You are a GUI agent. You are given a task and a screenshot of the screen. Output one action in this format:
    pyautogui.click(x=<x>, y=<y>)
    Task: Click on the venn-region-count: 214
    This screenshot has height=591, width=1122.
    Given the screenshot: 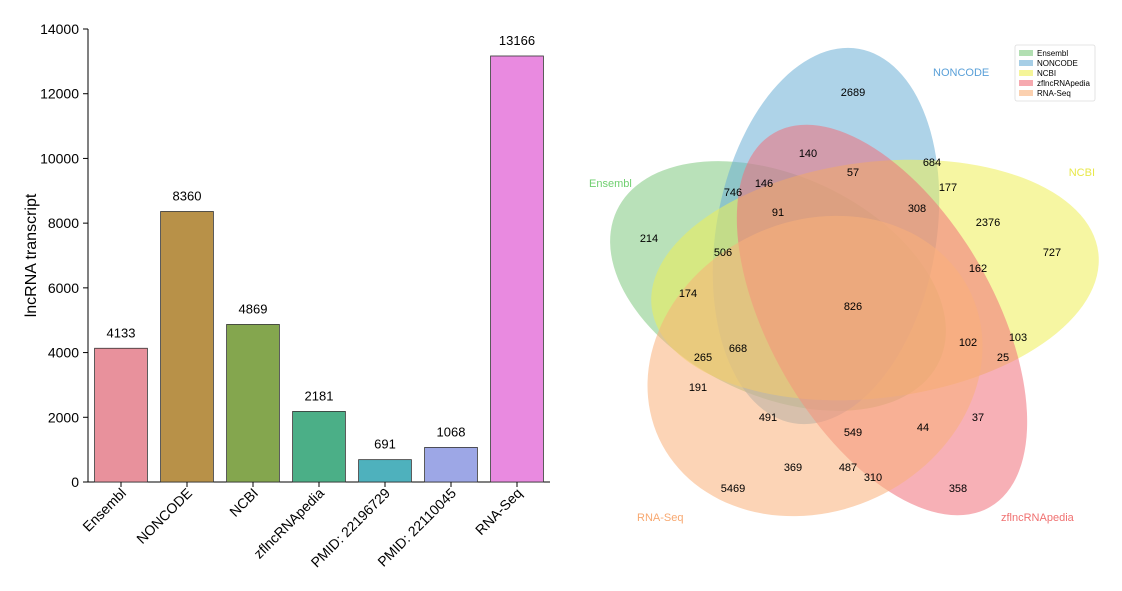 What is the action you would take?
    pyautogui.click(x=649, y=239)
    